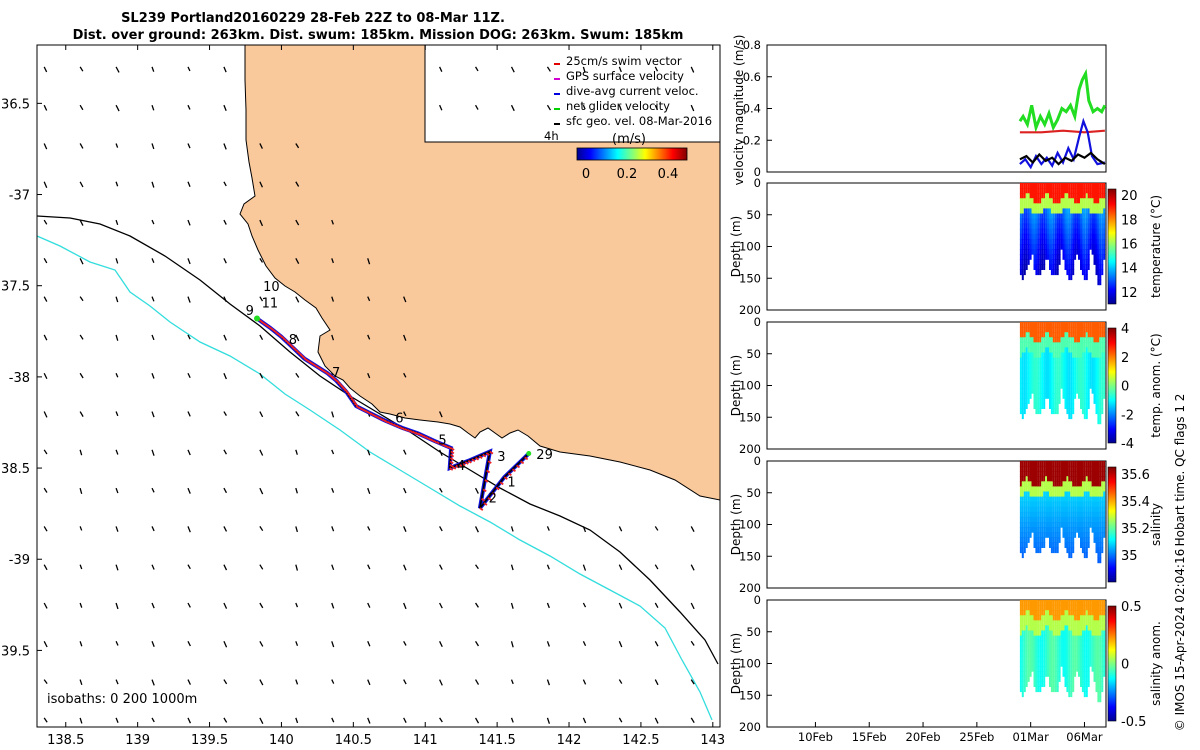  I want to click on heatmap-y-tick-label: 200, so click(750, 727).